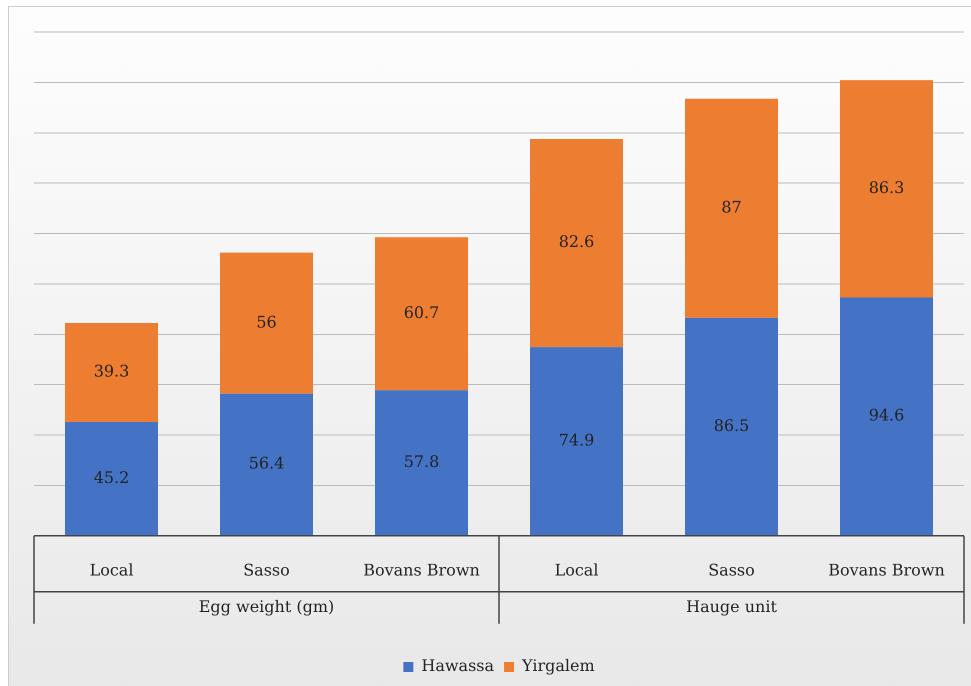 This screenshot has height=686, width=971. What do you see at coordinates (576, 242) in the screenshot?
I see `data-label: 82.6` at bounding box center [576, 242].